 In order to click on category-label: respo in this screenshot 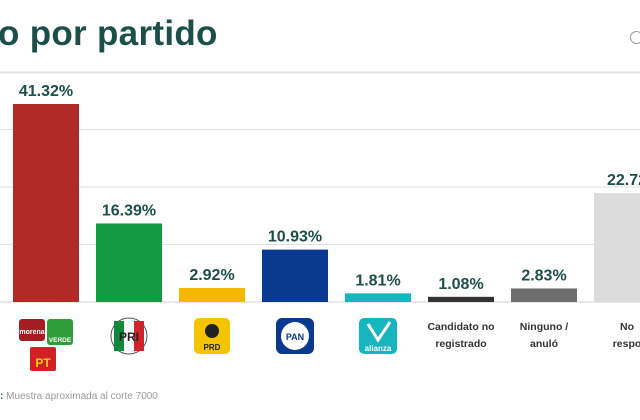, I will do `click(626, 344)`.